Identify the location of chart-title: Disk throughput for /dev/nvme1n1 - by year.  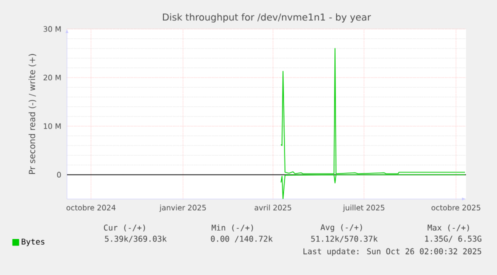
(266, 17).